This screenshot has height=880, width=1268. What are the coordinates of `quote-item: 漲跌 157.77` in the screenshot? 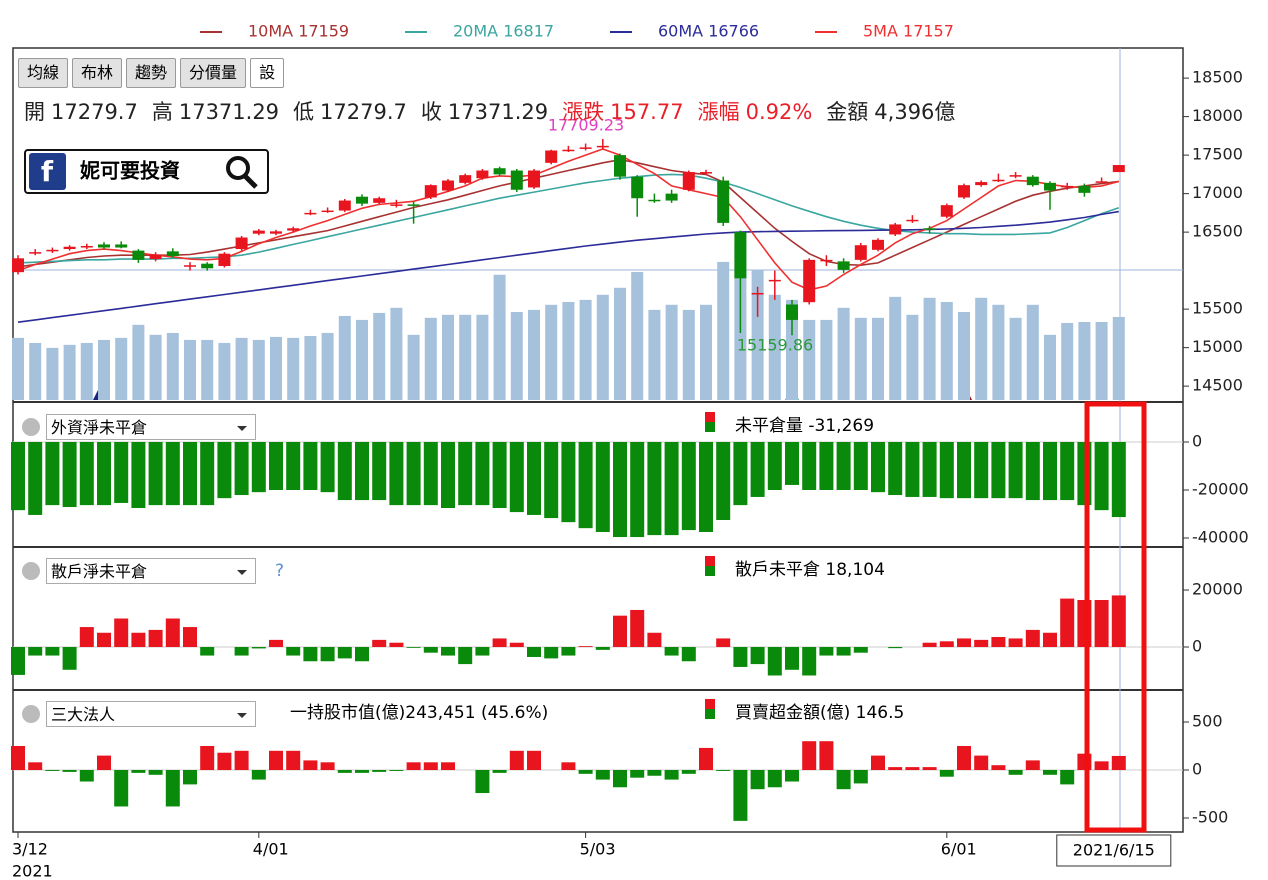 It's located at (623, 112).